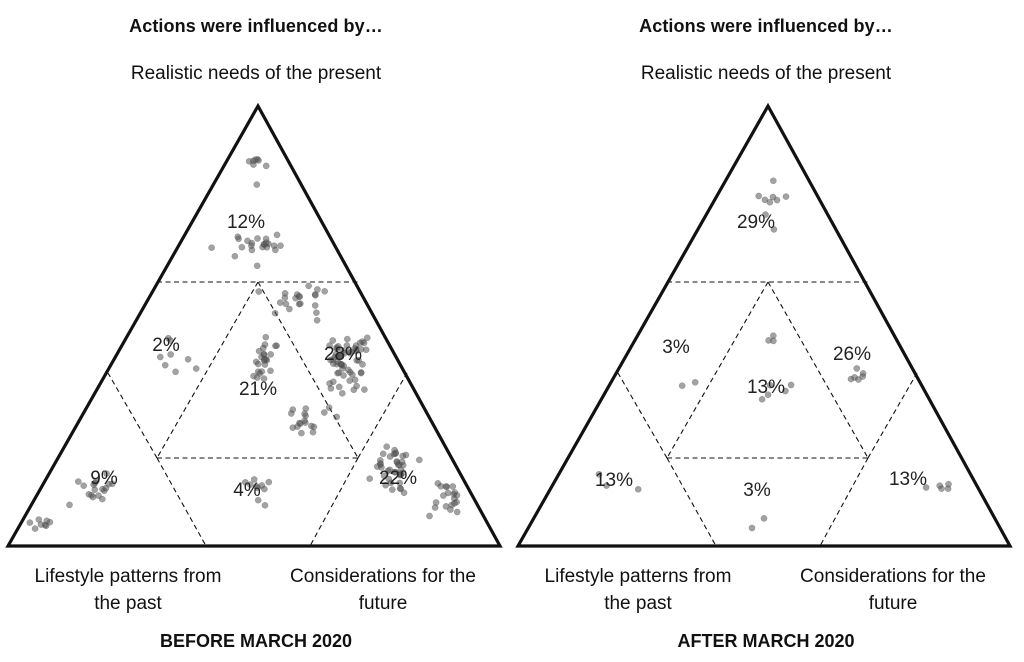 The height and width of the screenshot is (662, 1024). I want to click on left-vertex-label: Lifestyle patterns from the past, so click(638, 590).